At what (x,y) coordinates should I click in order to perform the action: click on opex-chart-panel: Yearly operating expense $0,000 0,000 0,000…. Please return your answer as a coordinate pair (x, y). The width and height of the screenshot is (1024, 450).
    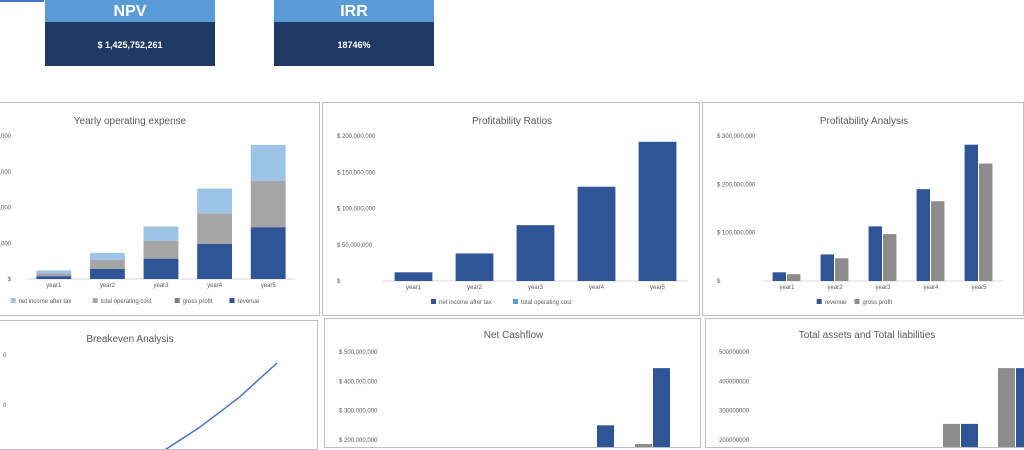
    Looking at the image, I should click on (160, 209).